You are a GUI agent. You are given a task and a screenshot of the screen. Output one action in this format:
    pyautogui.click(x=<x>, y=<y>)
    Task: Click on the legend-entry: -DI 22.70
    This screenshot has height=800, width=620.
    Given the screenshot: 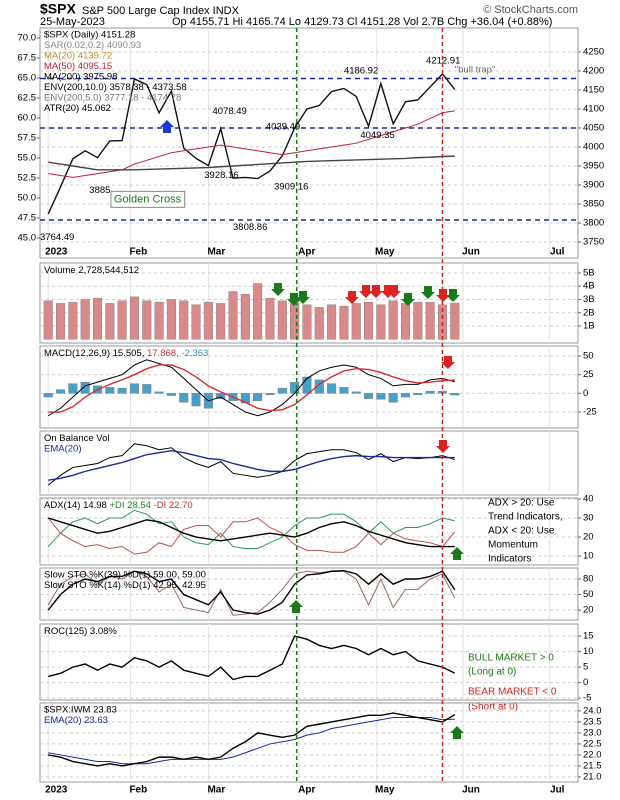 What is the action you would take?
    pyautogui.click(x=173, y=505)
    